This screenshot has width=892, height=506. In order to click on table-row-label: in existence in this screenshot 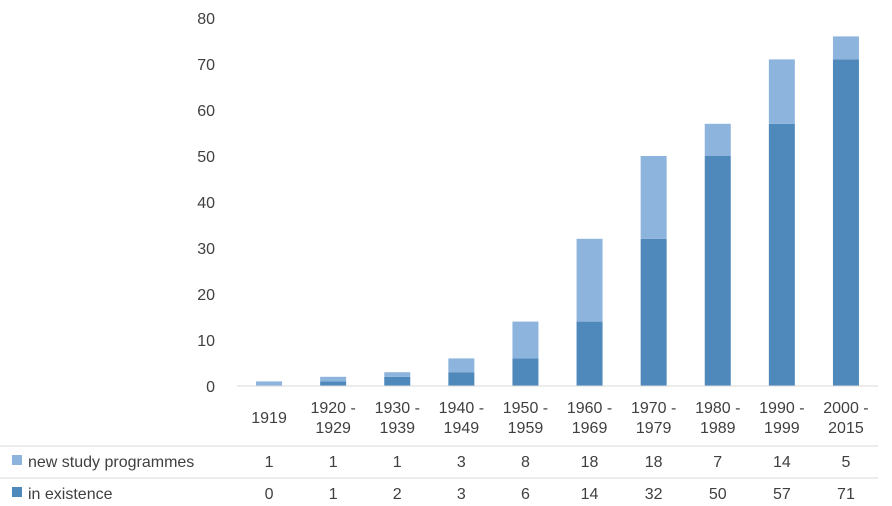, I will do `click(70, 494)`.